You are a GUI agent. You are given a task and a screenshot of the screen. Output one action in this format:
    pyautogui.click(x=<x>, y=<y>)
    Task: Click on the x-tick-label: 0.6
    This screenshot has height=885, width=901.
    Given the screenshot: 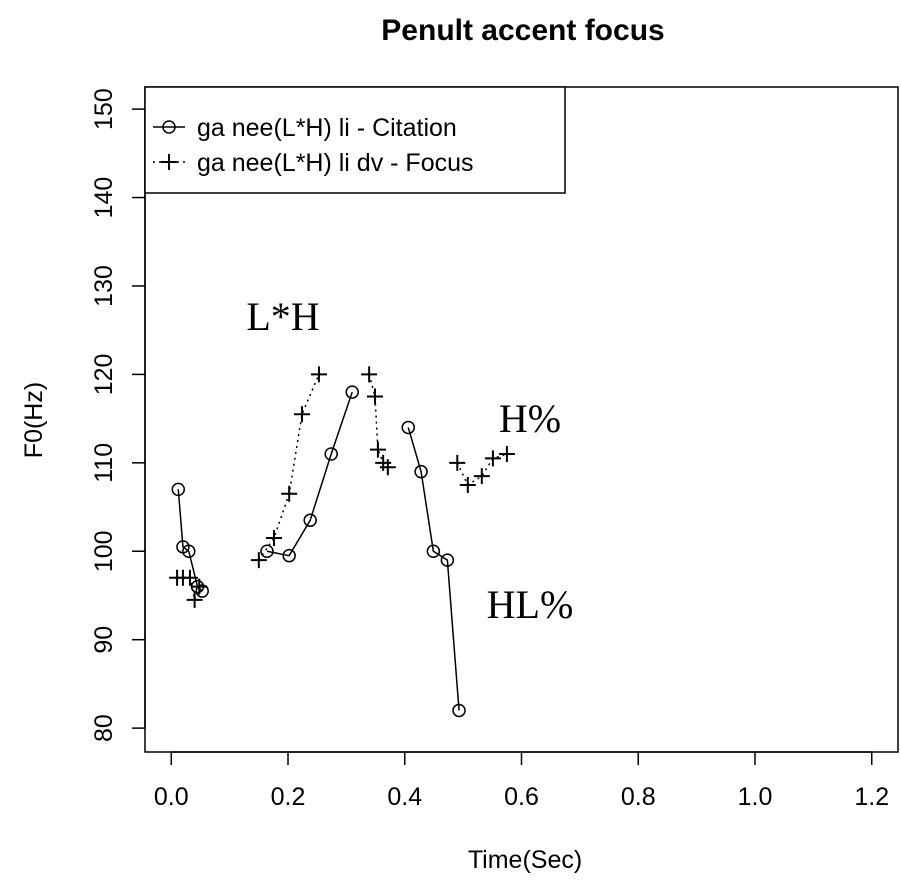 What is the action you would take?
    pyautogui.click(x=521, y=797)
    